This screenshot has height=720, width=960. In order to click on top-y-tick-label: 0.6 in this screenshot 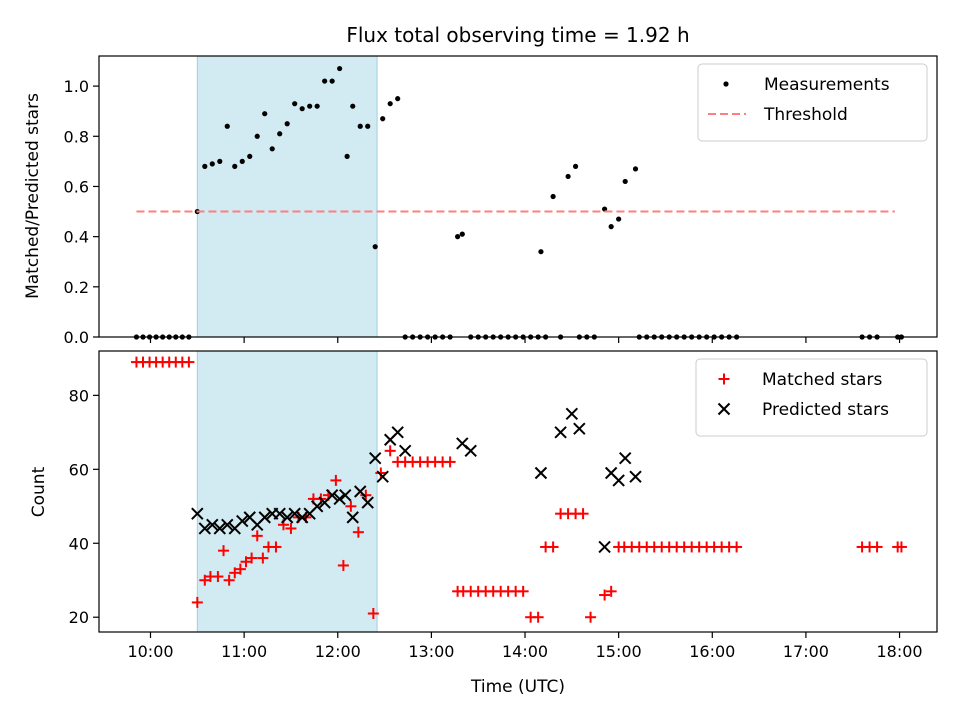, I will do `click(76, 186)`.